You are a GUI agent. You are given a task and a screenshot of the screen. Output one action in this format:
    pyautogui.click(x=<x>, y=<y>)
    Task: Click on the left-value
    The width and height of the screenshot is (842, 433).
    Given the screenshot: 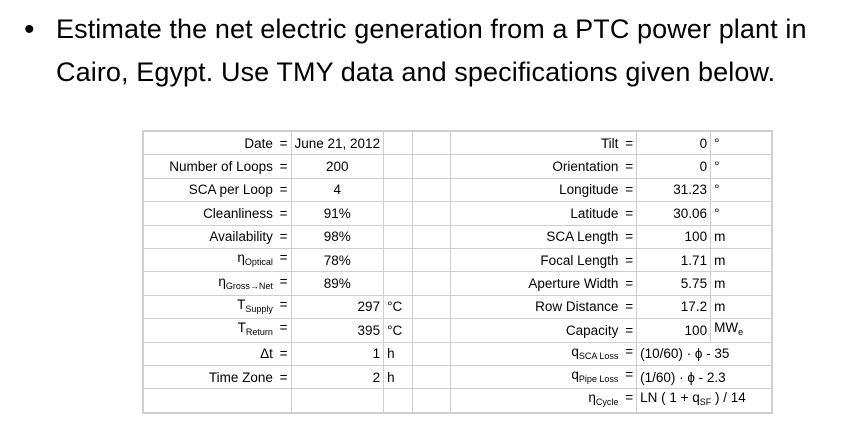 What is the action you would take?
    pyautogui.click(x=337, y=401)
    